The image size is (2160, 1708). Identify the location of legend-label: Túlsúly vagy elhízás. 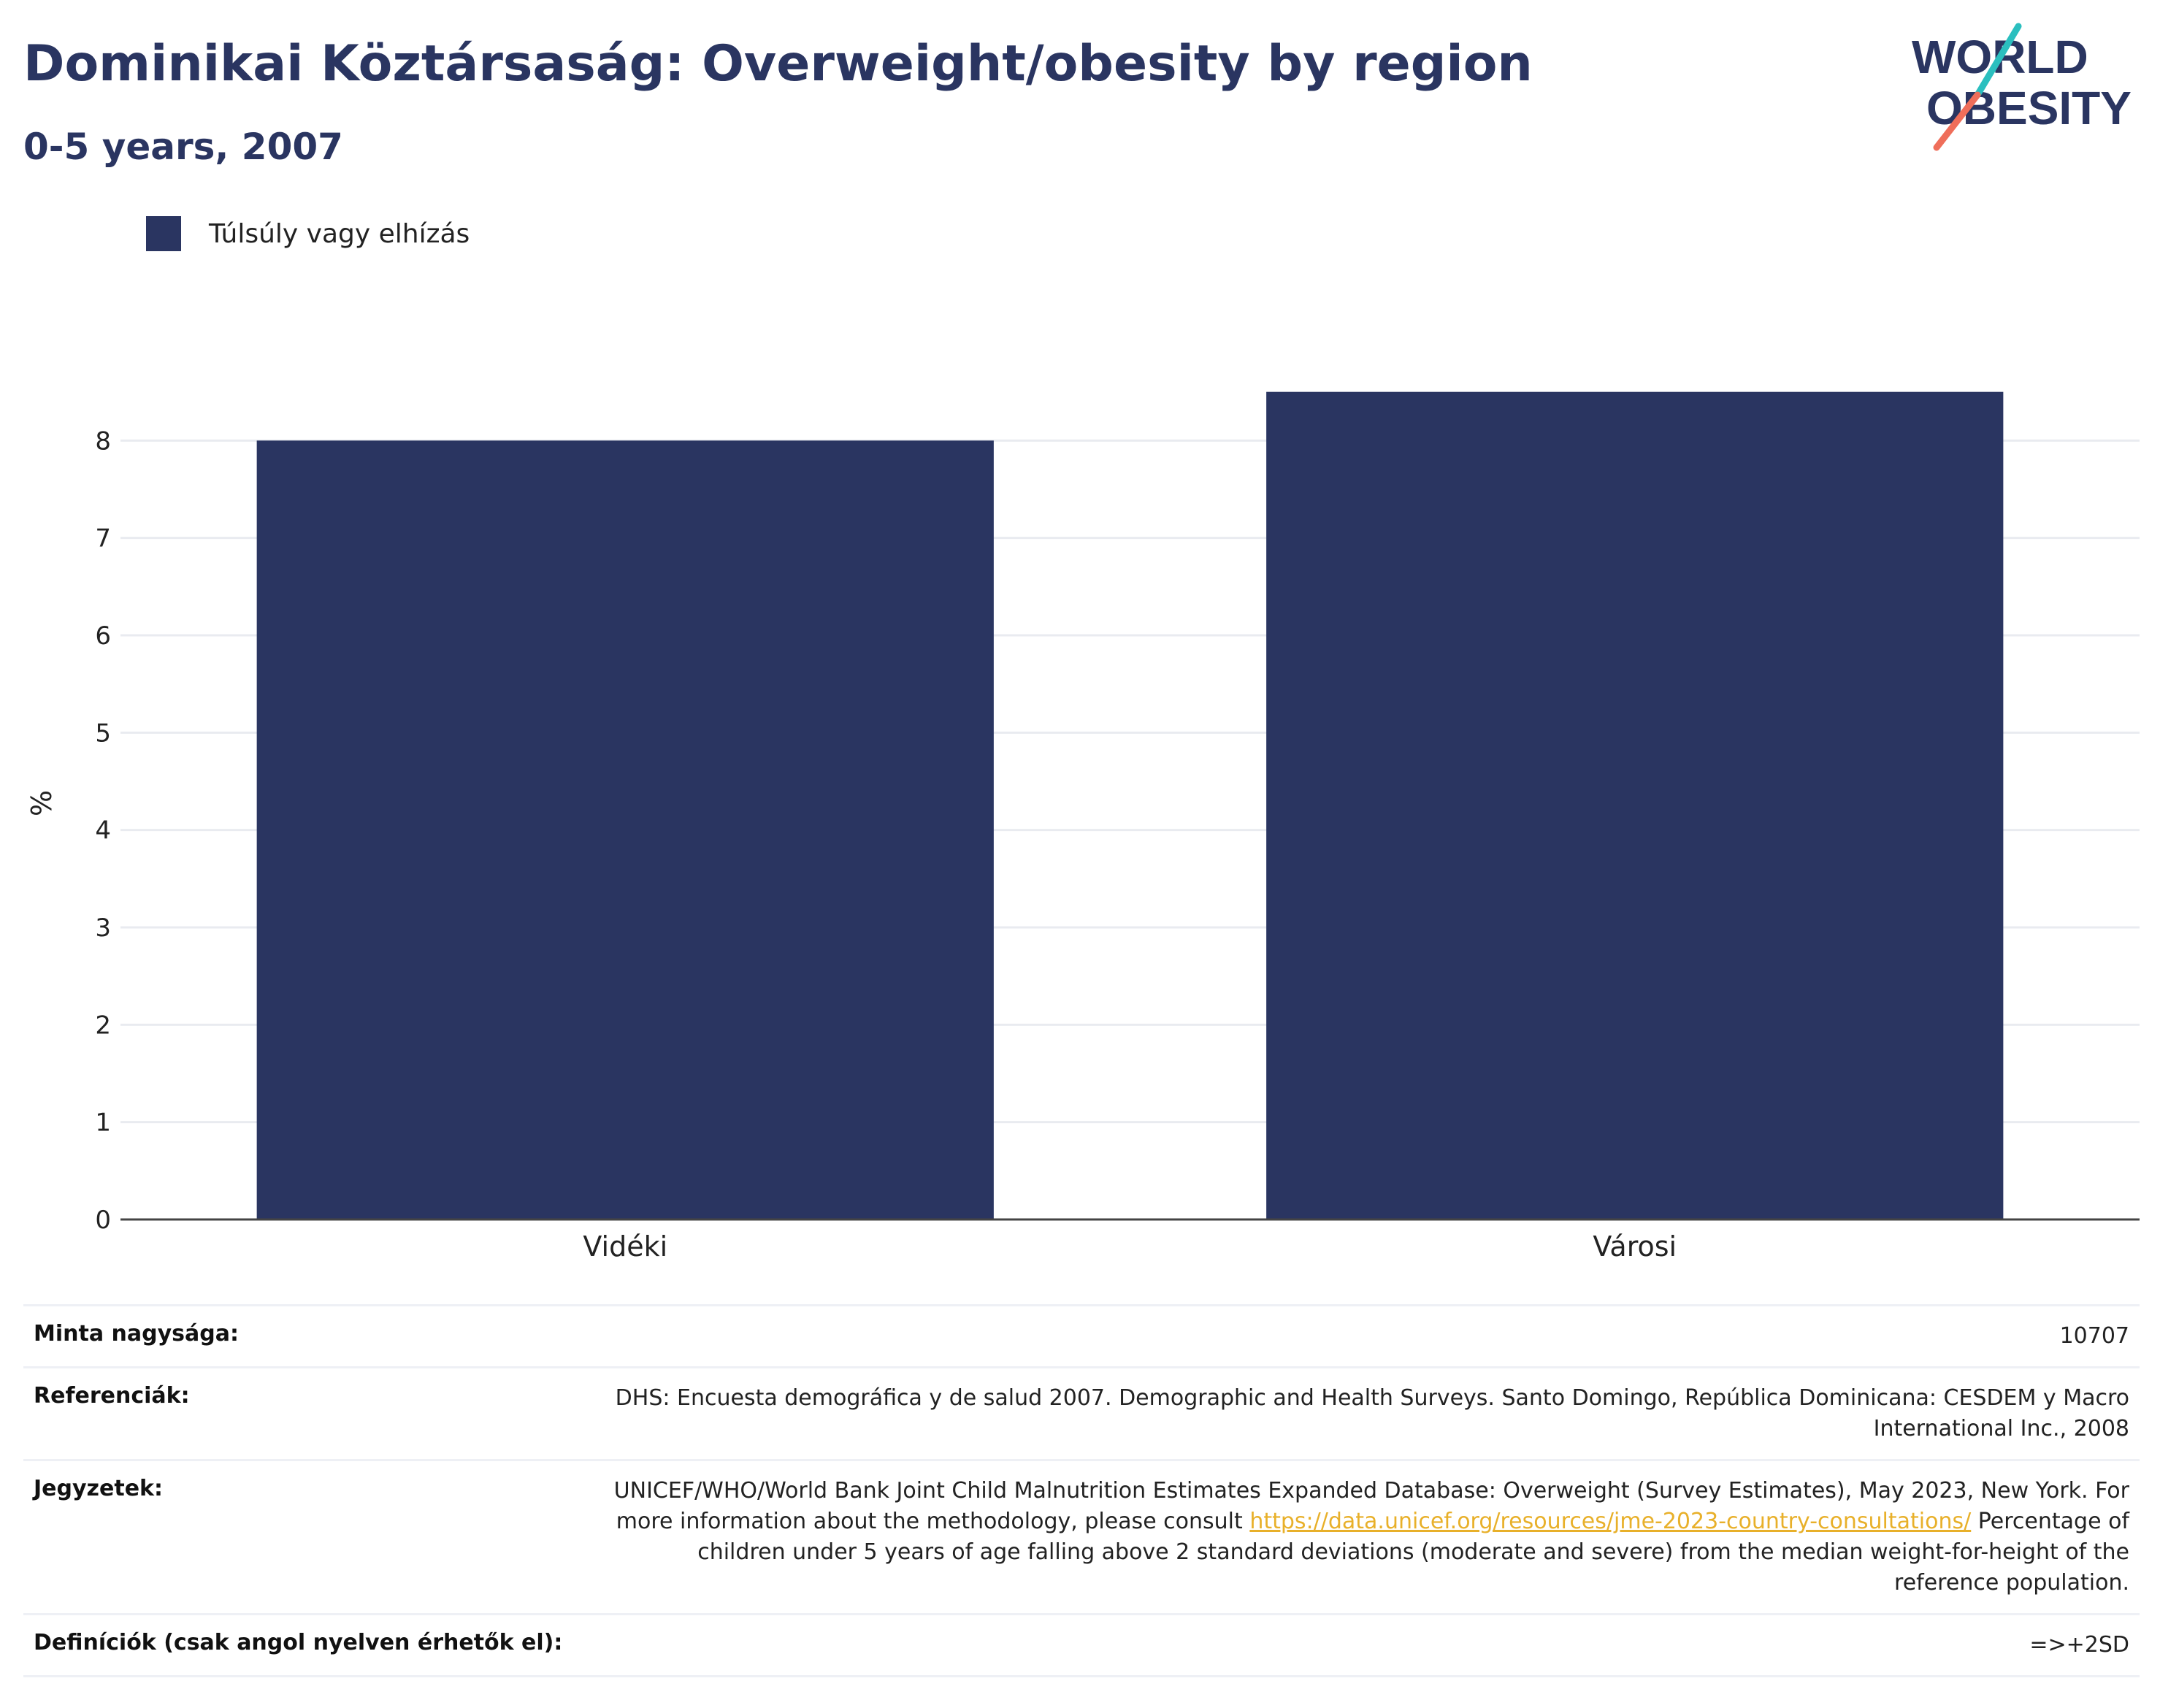
(339, 233).